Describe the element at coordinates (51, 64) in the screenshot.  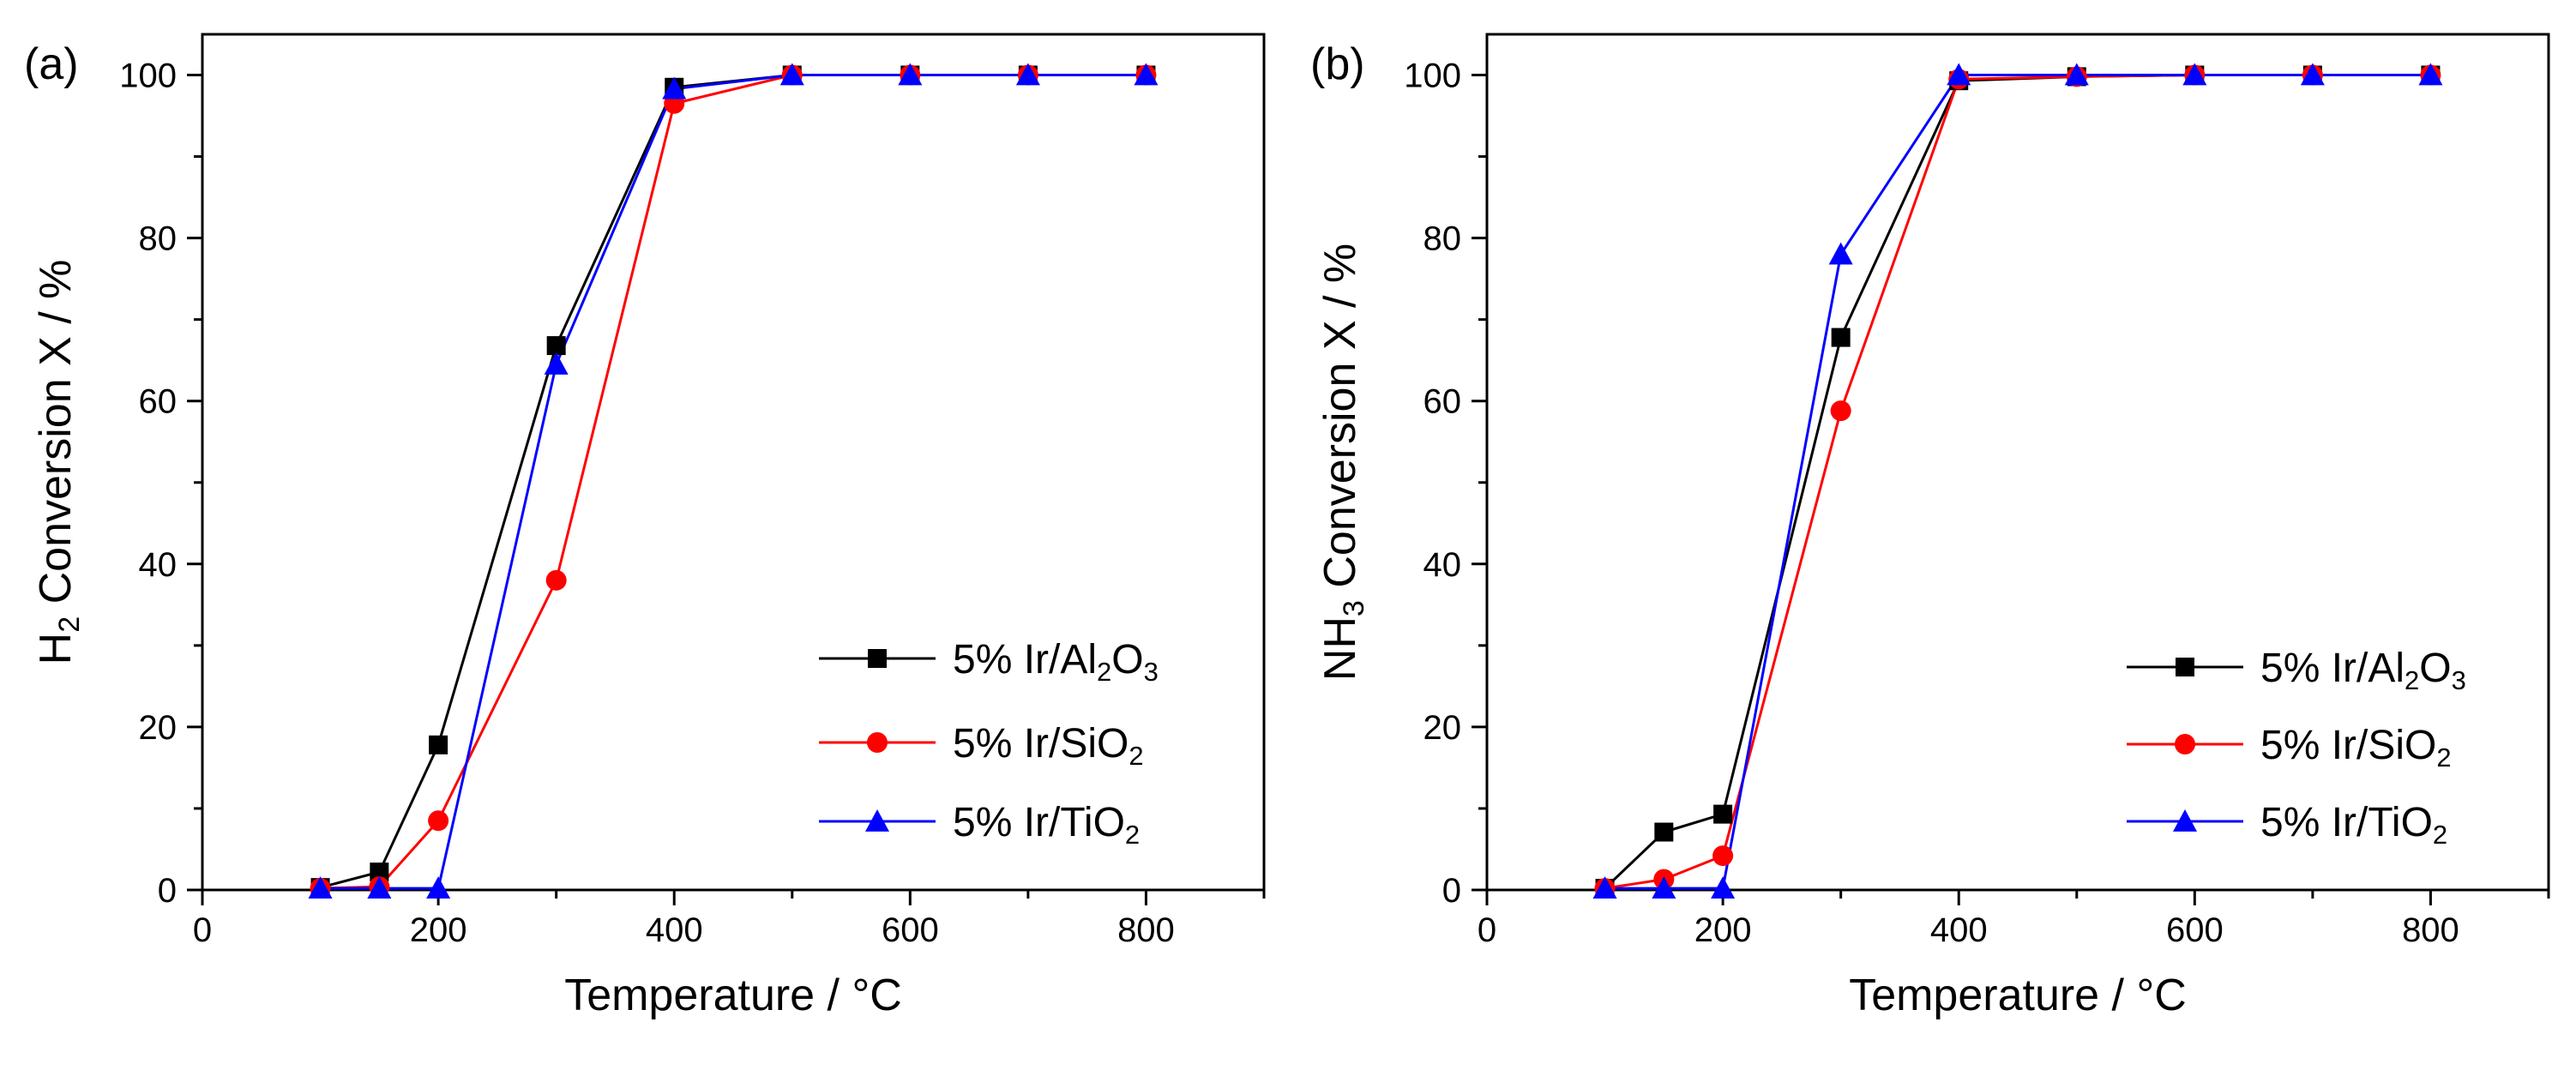
I see `panel-label: (a)` at that location.